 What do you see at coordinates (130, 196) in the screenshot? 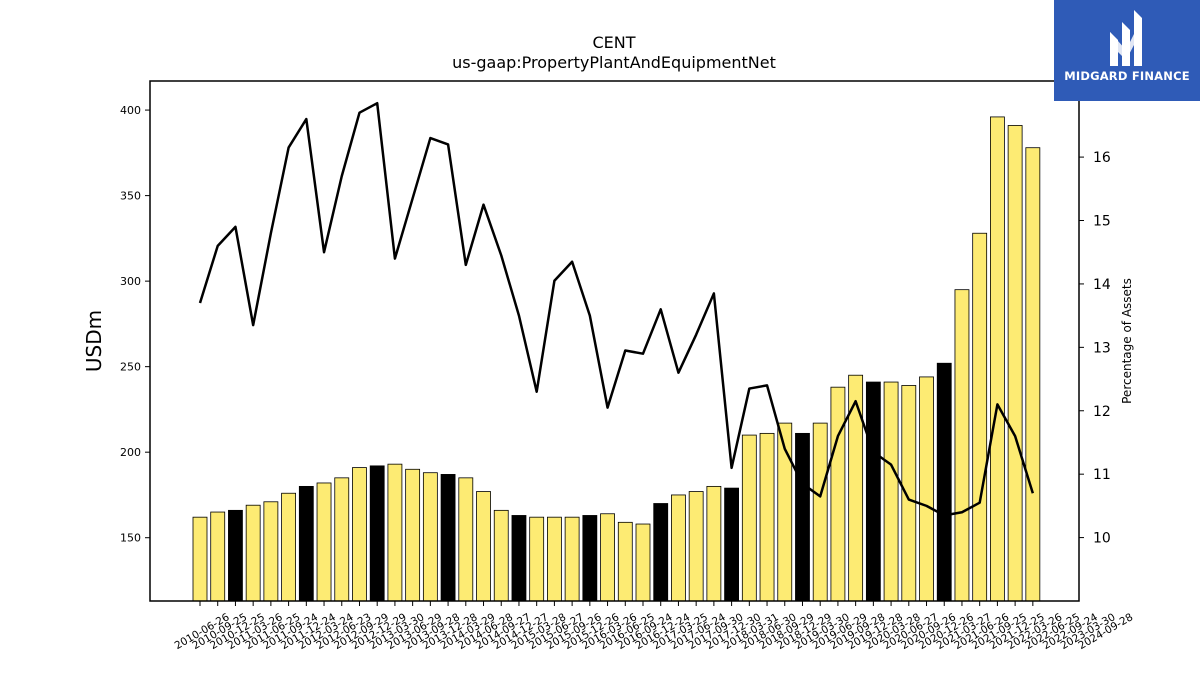
I see `y-tick-label: 350` at bounding box center [130, 196].